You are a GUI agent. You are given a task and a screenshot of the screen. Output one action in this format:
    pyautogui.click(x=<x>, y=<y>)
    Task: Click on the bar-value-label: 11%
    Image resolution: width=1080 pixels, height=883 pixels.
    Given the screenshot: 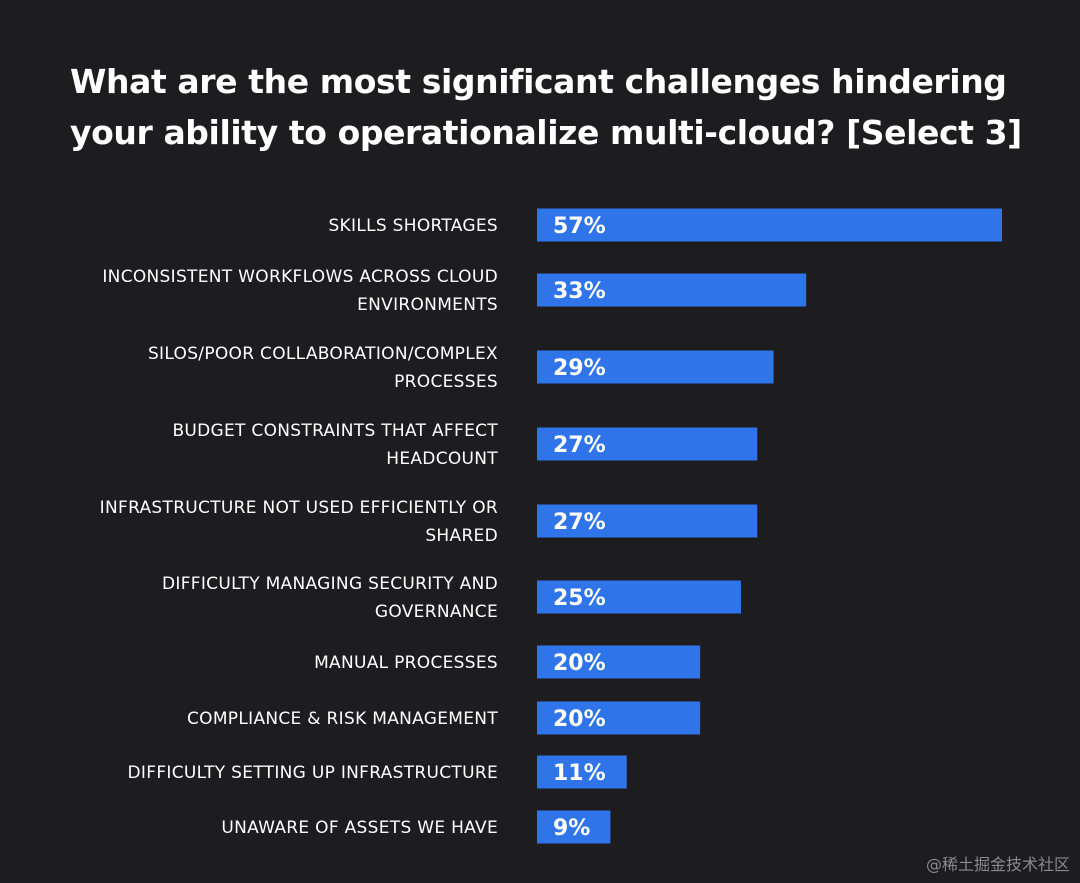 What is the action you would take?
    pyautogui.click(x=579, y=773)
    